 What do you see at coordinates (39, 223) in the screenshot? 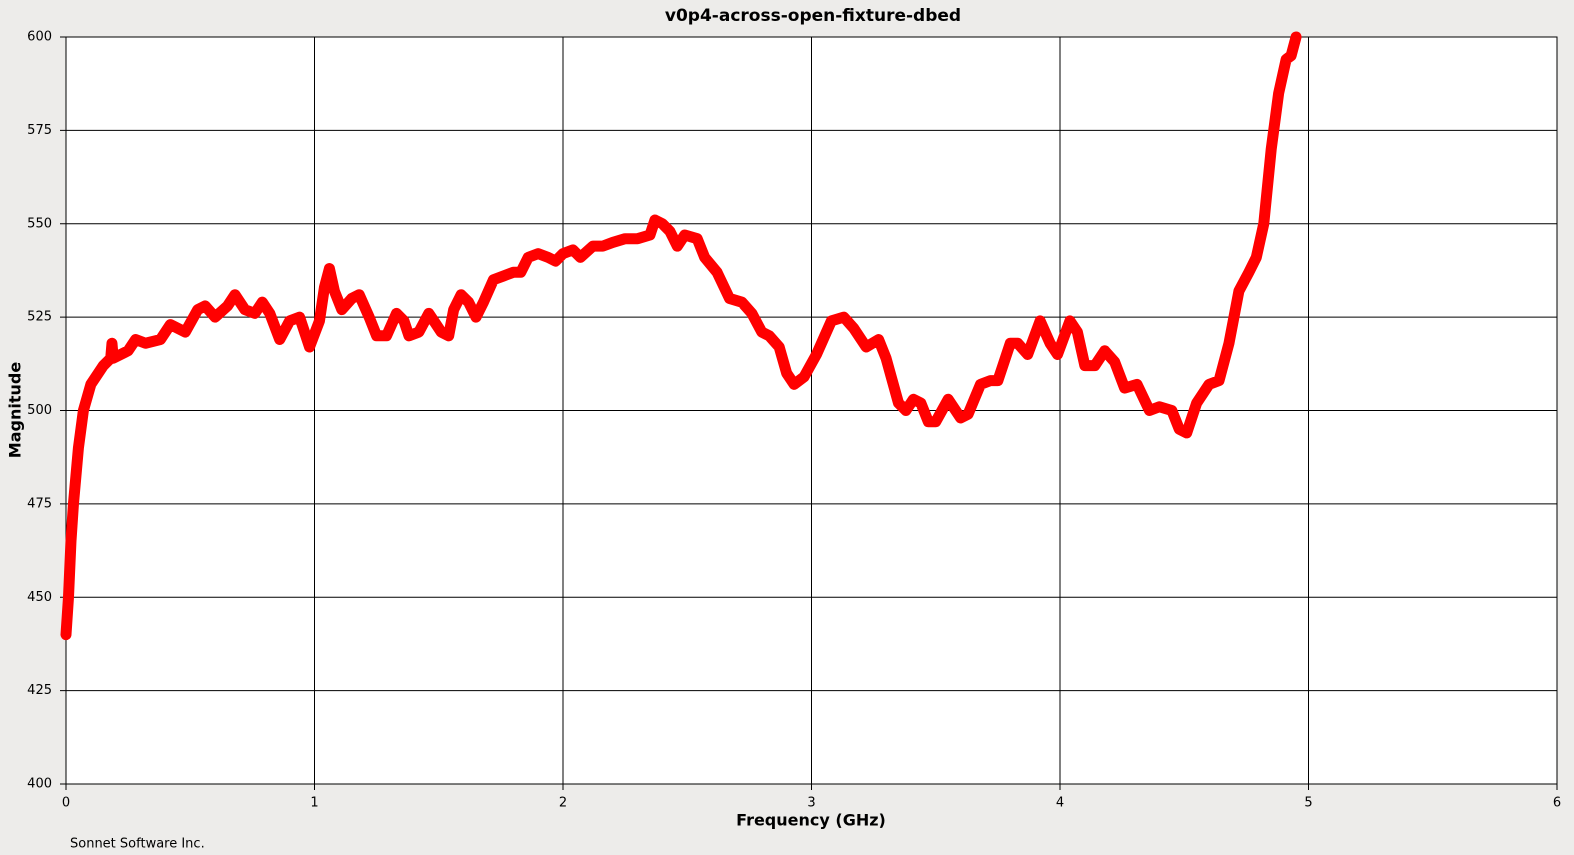
I see `y-tick-label: 550` at bounding box center [39, 223].